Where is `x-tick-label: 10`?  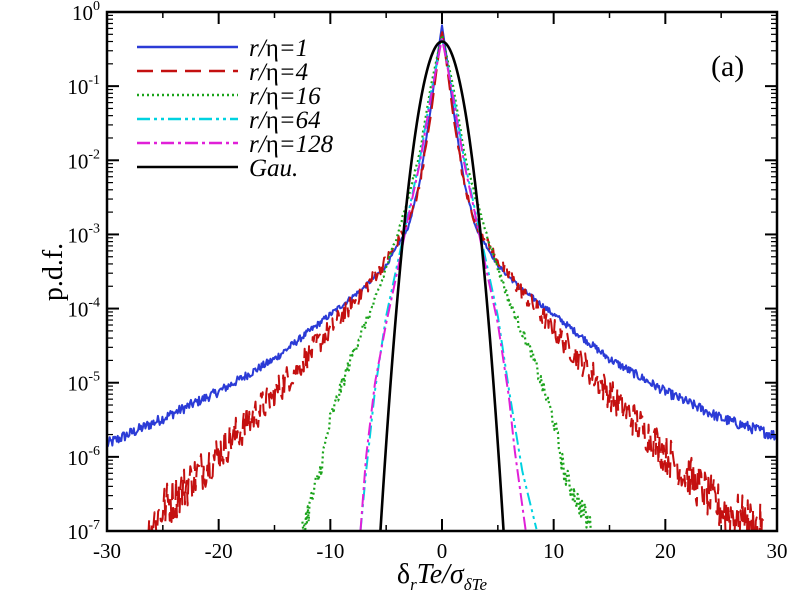 x-tick-label: 10 is located at coordinates (553, 551).